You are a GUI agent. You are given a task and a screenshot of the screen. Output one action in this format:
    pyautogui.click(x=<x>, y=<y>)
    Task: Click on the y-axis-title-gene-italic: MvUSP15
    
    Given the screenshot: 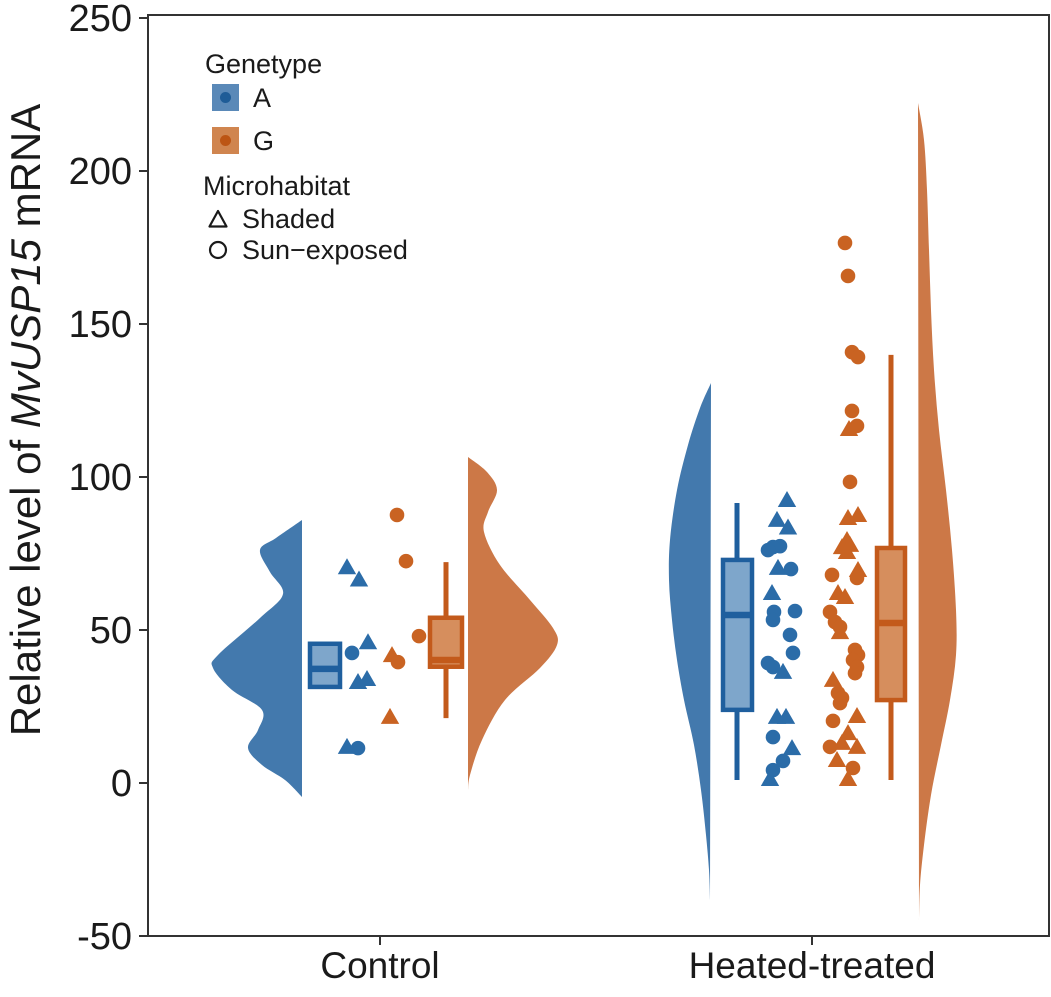 What is the action you would take?
    pyautogui.click(x=25, y=333)
    